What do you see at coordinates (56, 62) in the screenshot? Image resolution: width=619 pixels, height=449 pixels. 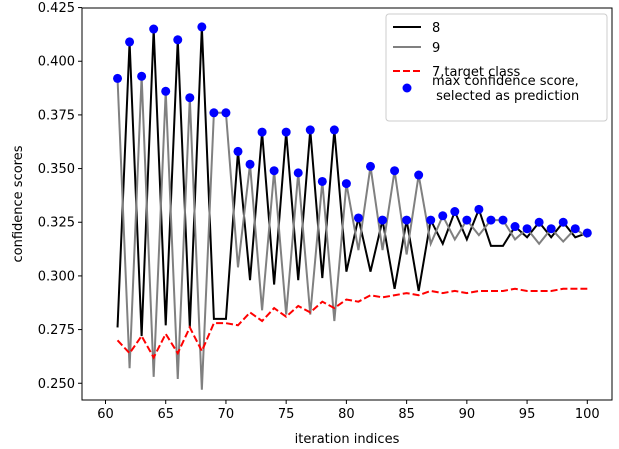 I see `y-tick-label: 0.400` at bounding box center [56, 62].